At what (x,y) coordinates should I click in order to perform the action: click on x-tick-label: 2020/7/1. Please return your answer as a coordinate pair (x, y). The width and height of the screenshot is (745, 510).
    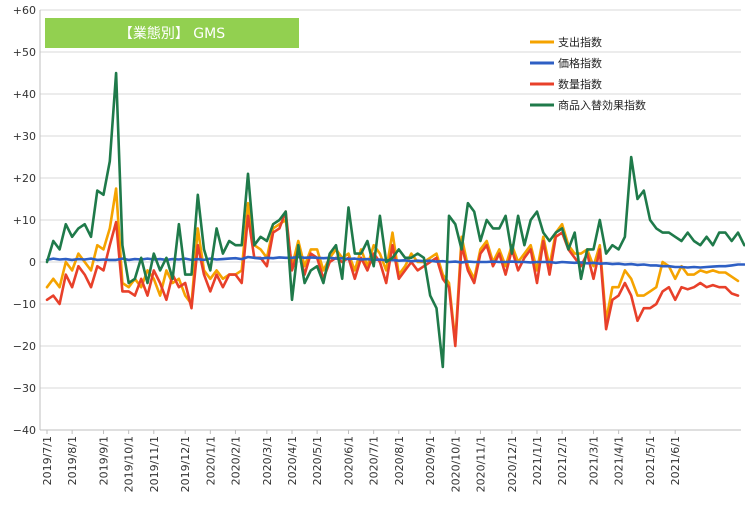
    Looking at the image, I should click on (374, 460).